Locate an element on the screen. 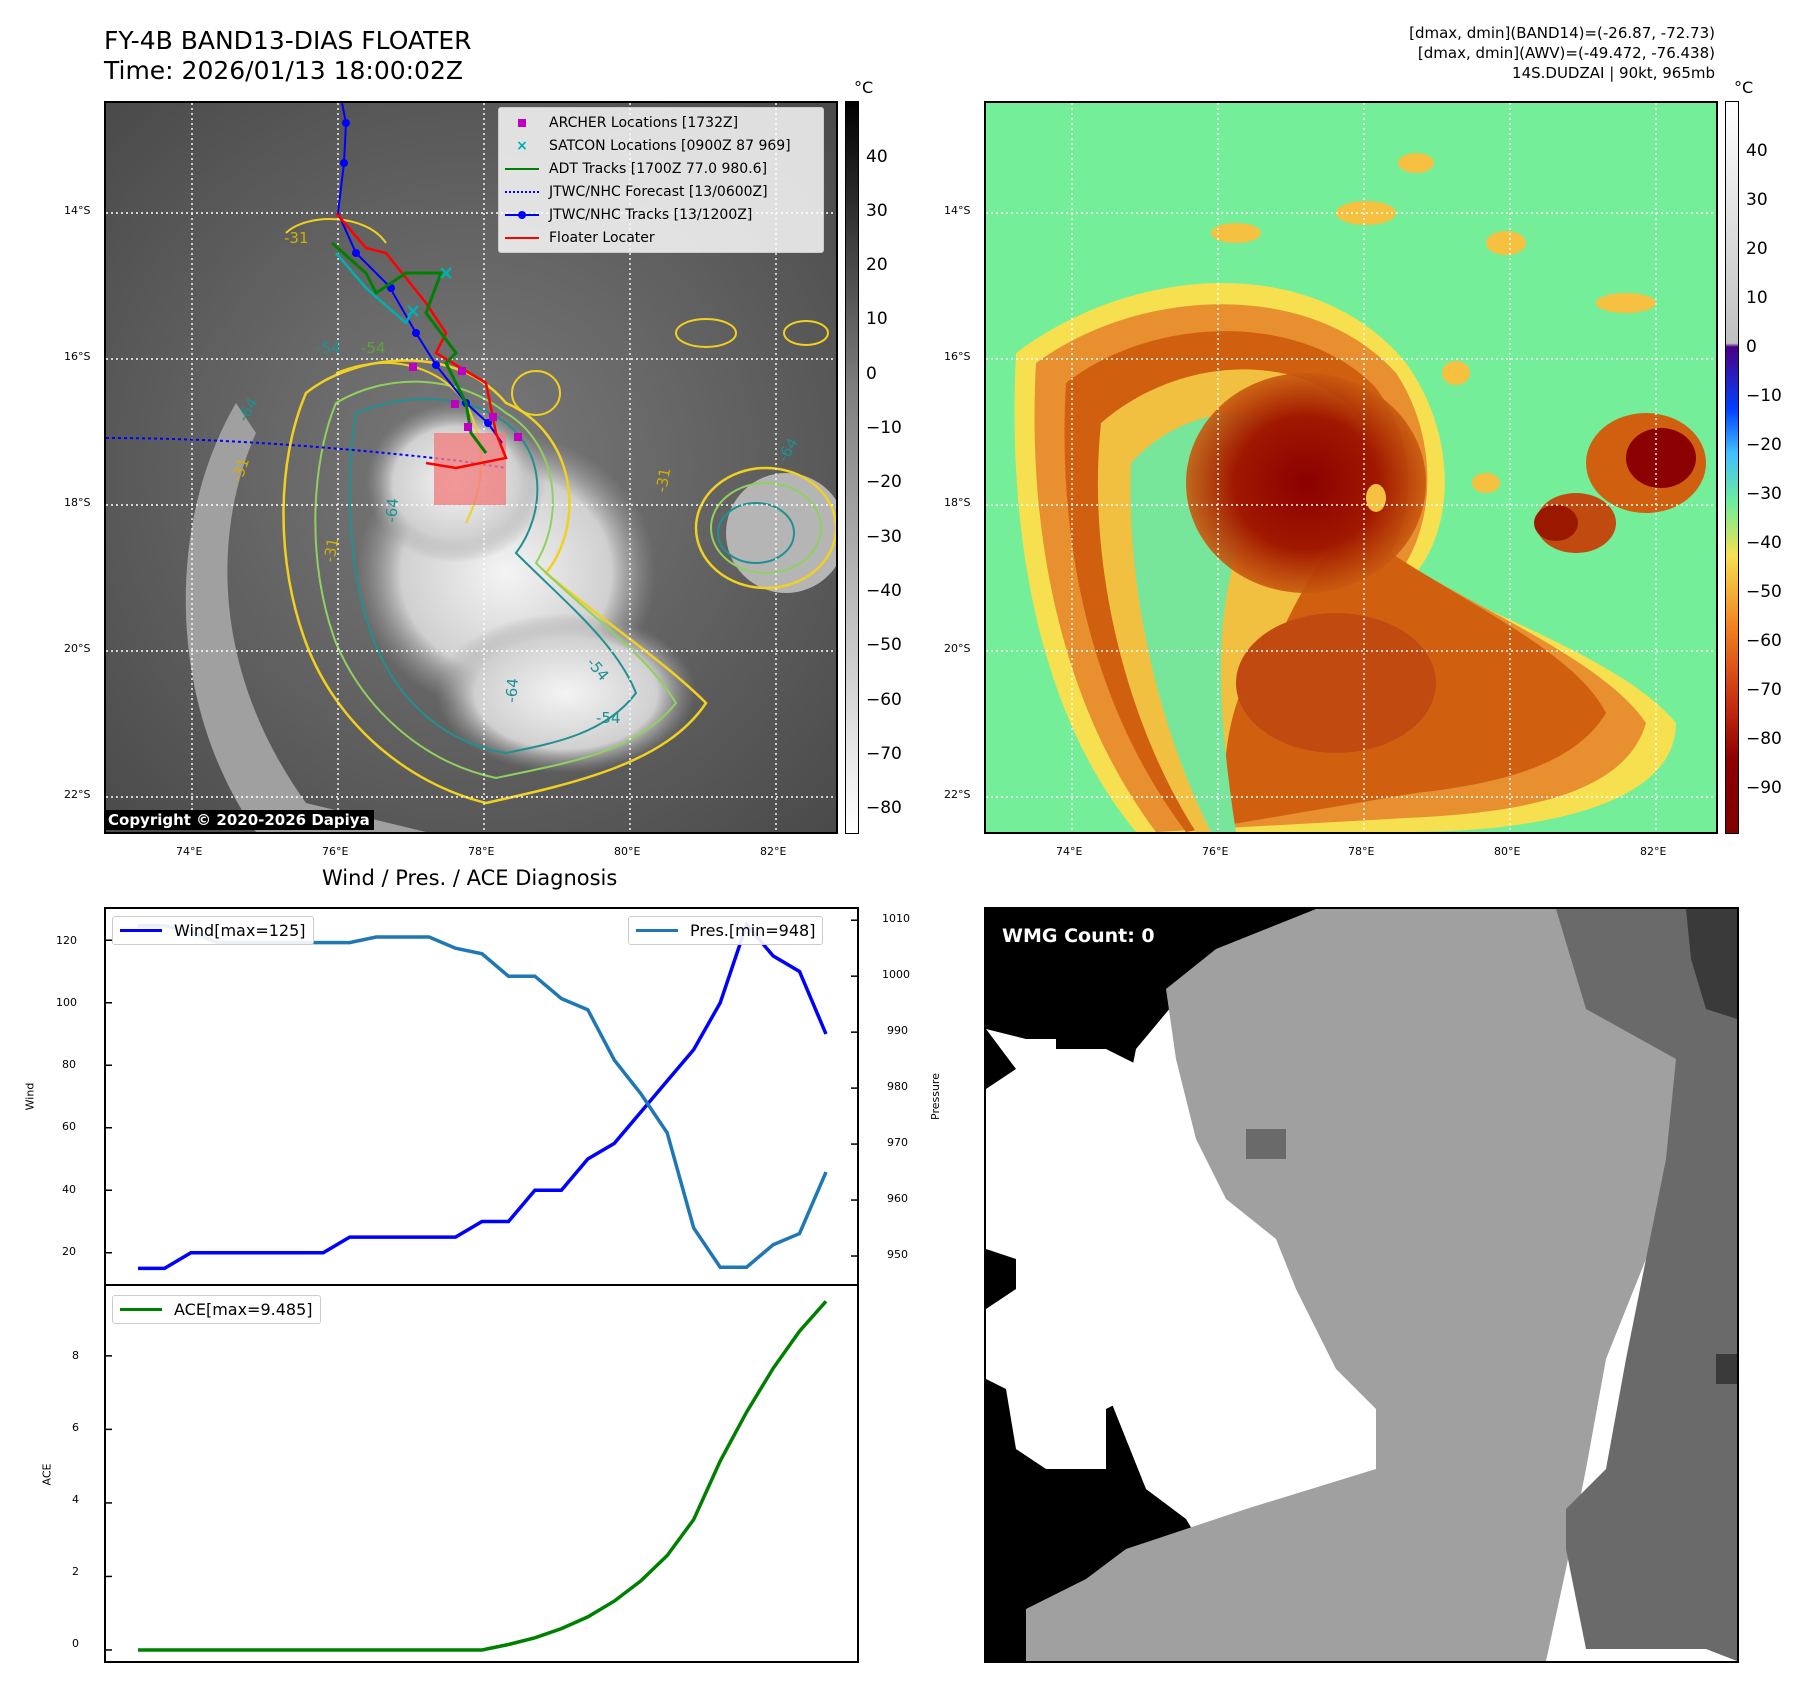  wind-tick: 80 is located at coordinates (69, 1064).